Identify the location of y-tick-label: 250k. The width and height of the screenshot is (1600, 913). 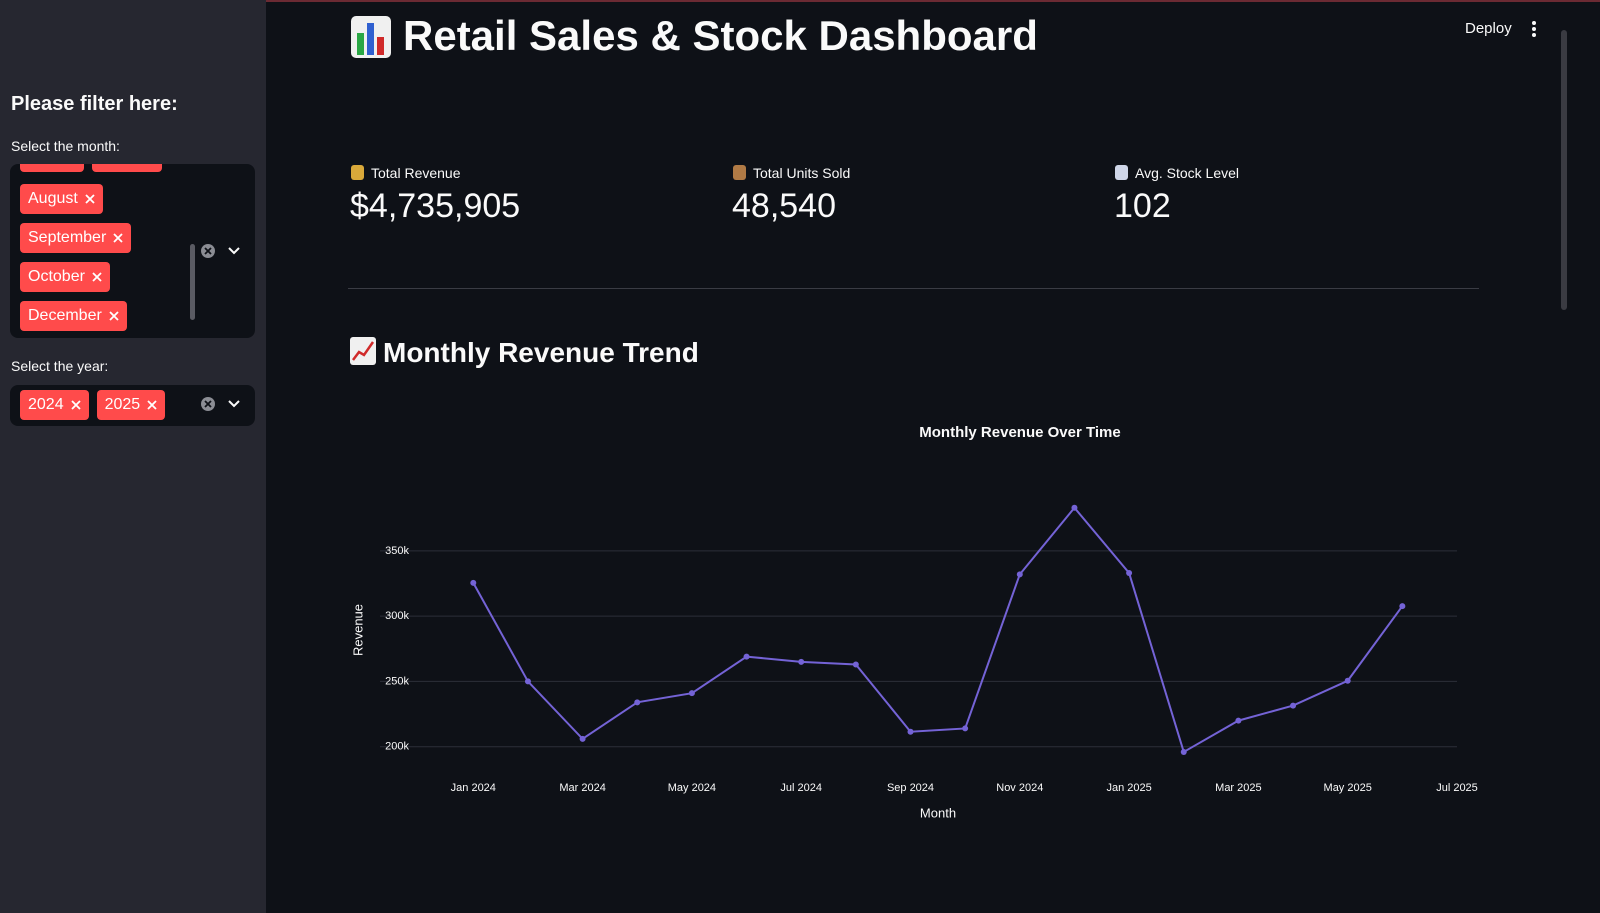
(397, 681).